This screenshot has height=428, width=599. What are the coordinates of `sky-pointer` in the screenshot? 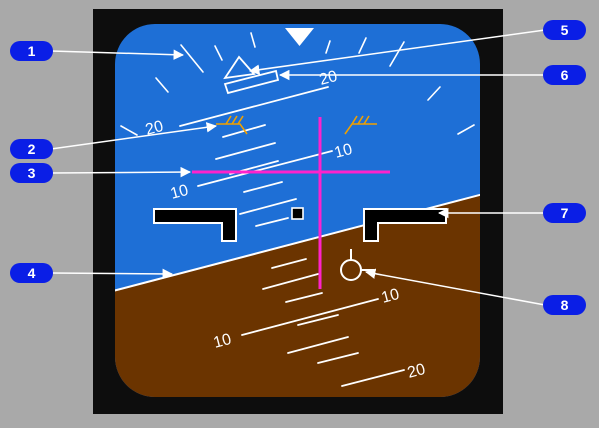 It's located at (239, 67).